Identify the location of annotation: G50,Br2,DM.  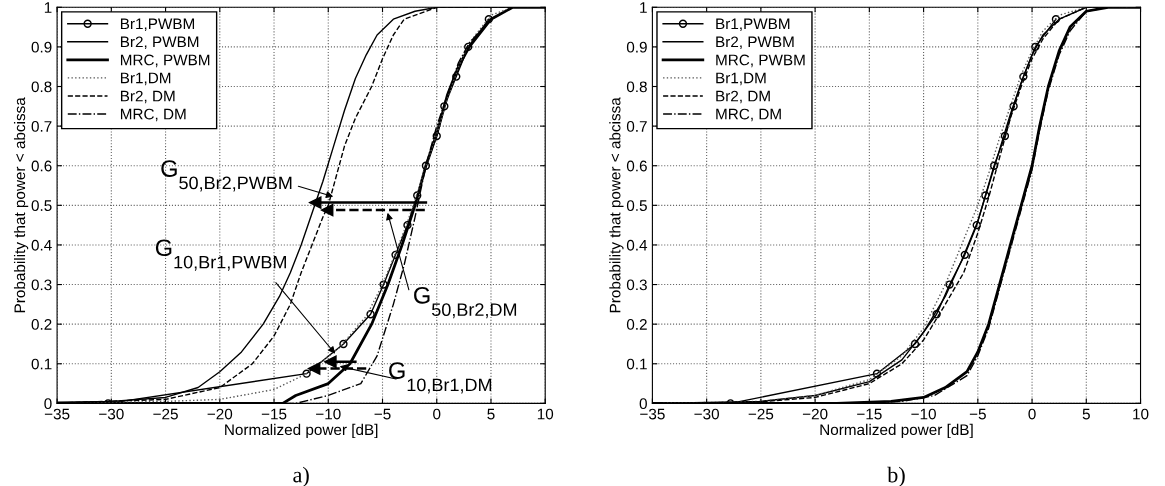
(465, 302).